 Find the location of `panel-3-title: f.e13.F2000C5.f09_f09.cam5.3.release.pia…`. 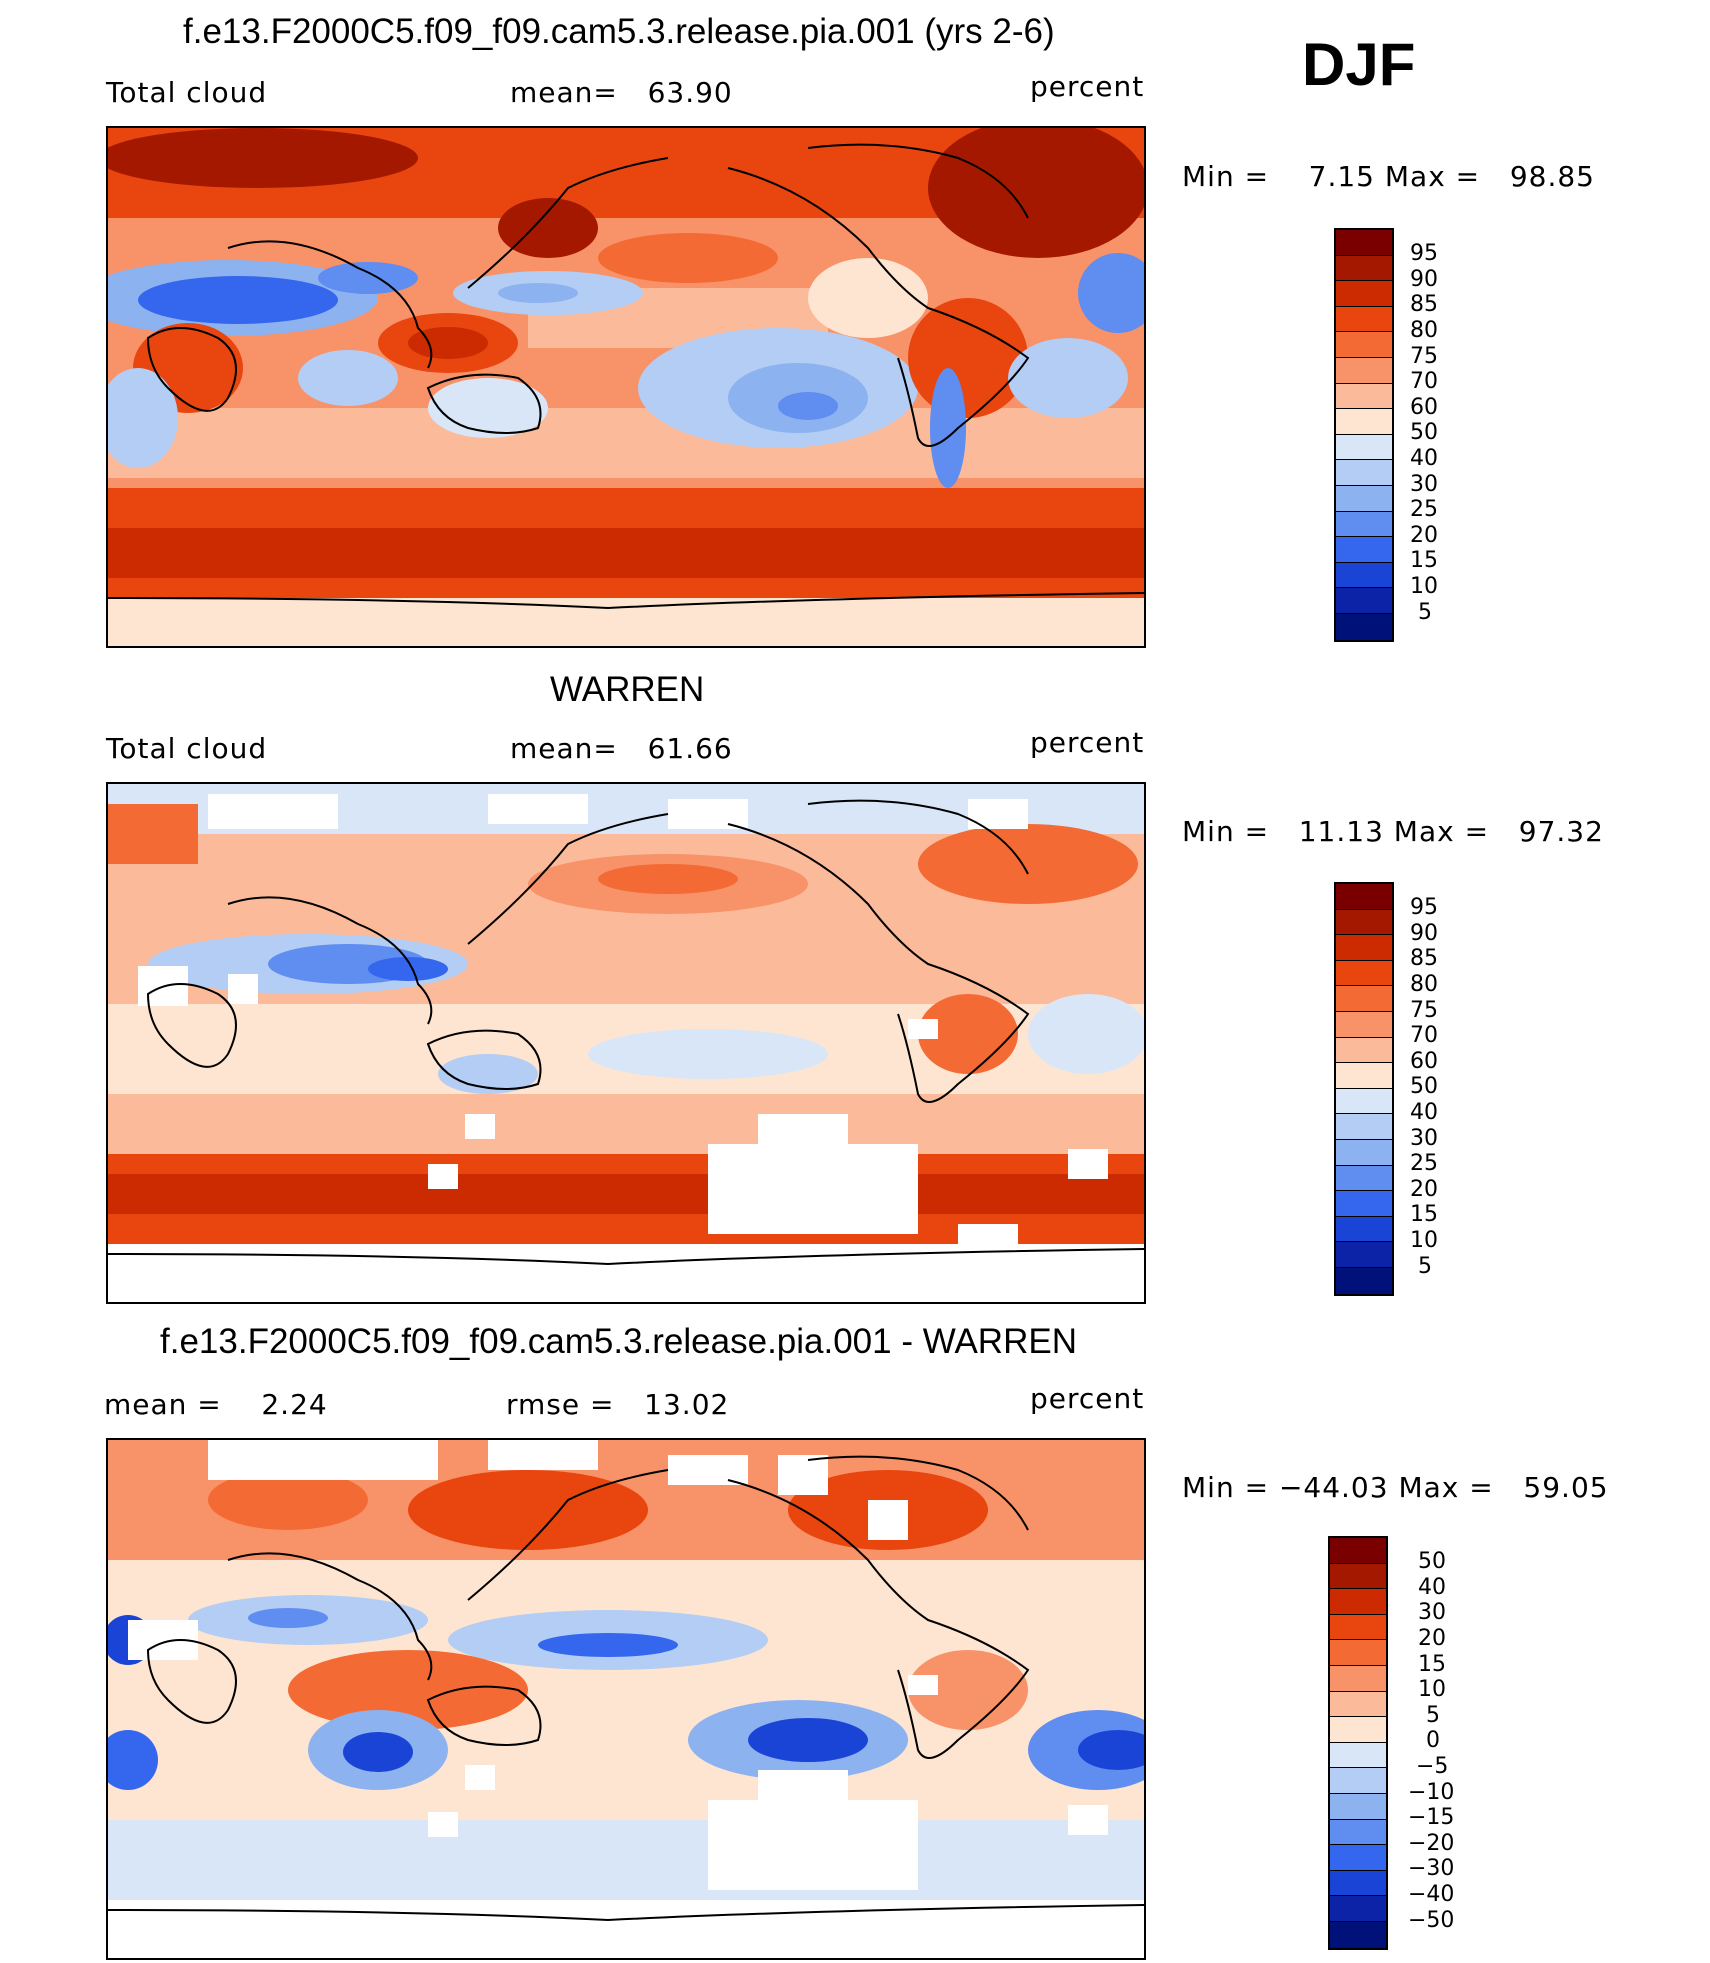

panel-3-title: f.e13.F2000C5.f09_f09.cam5.3.release.pia… is located at coordinates (618, 1341).